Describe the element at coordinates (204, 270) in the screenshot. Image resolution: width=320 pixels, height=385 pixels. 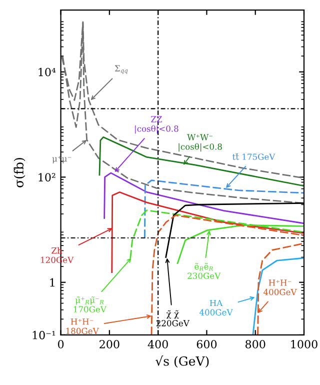
I see `annotation: ẽ$_{R}$ẽ$_{R}$ 230GeV` at that location.